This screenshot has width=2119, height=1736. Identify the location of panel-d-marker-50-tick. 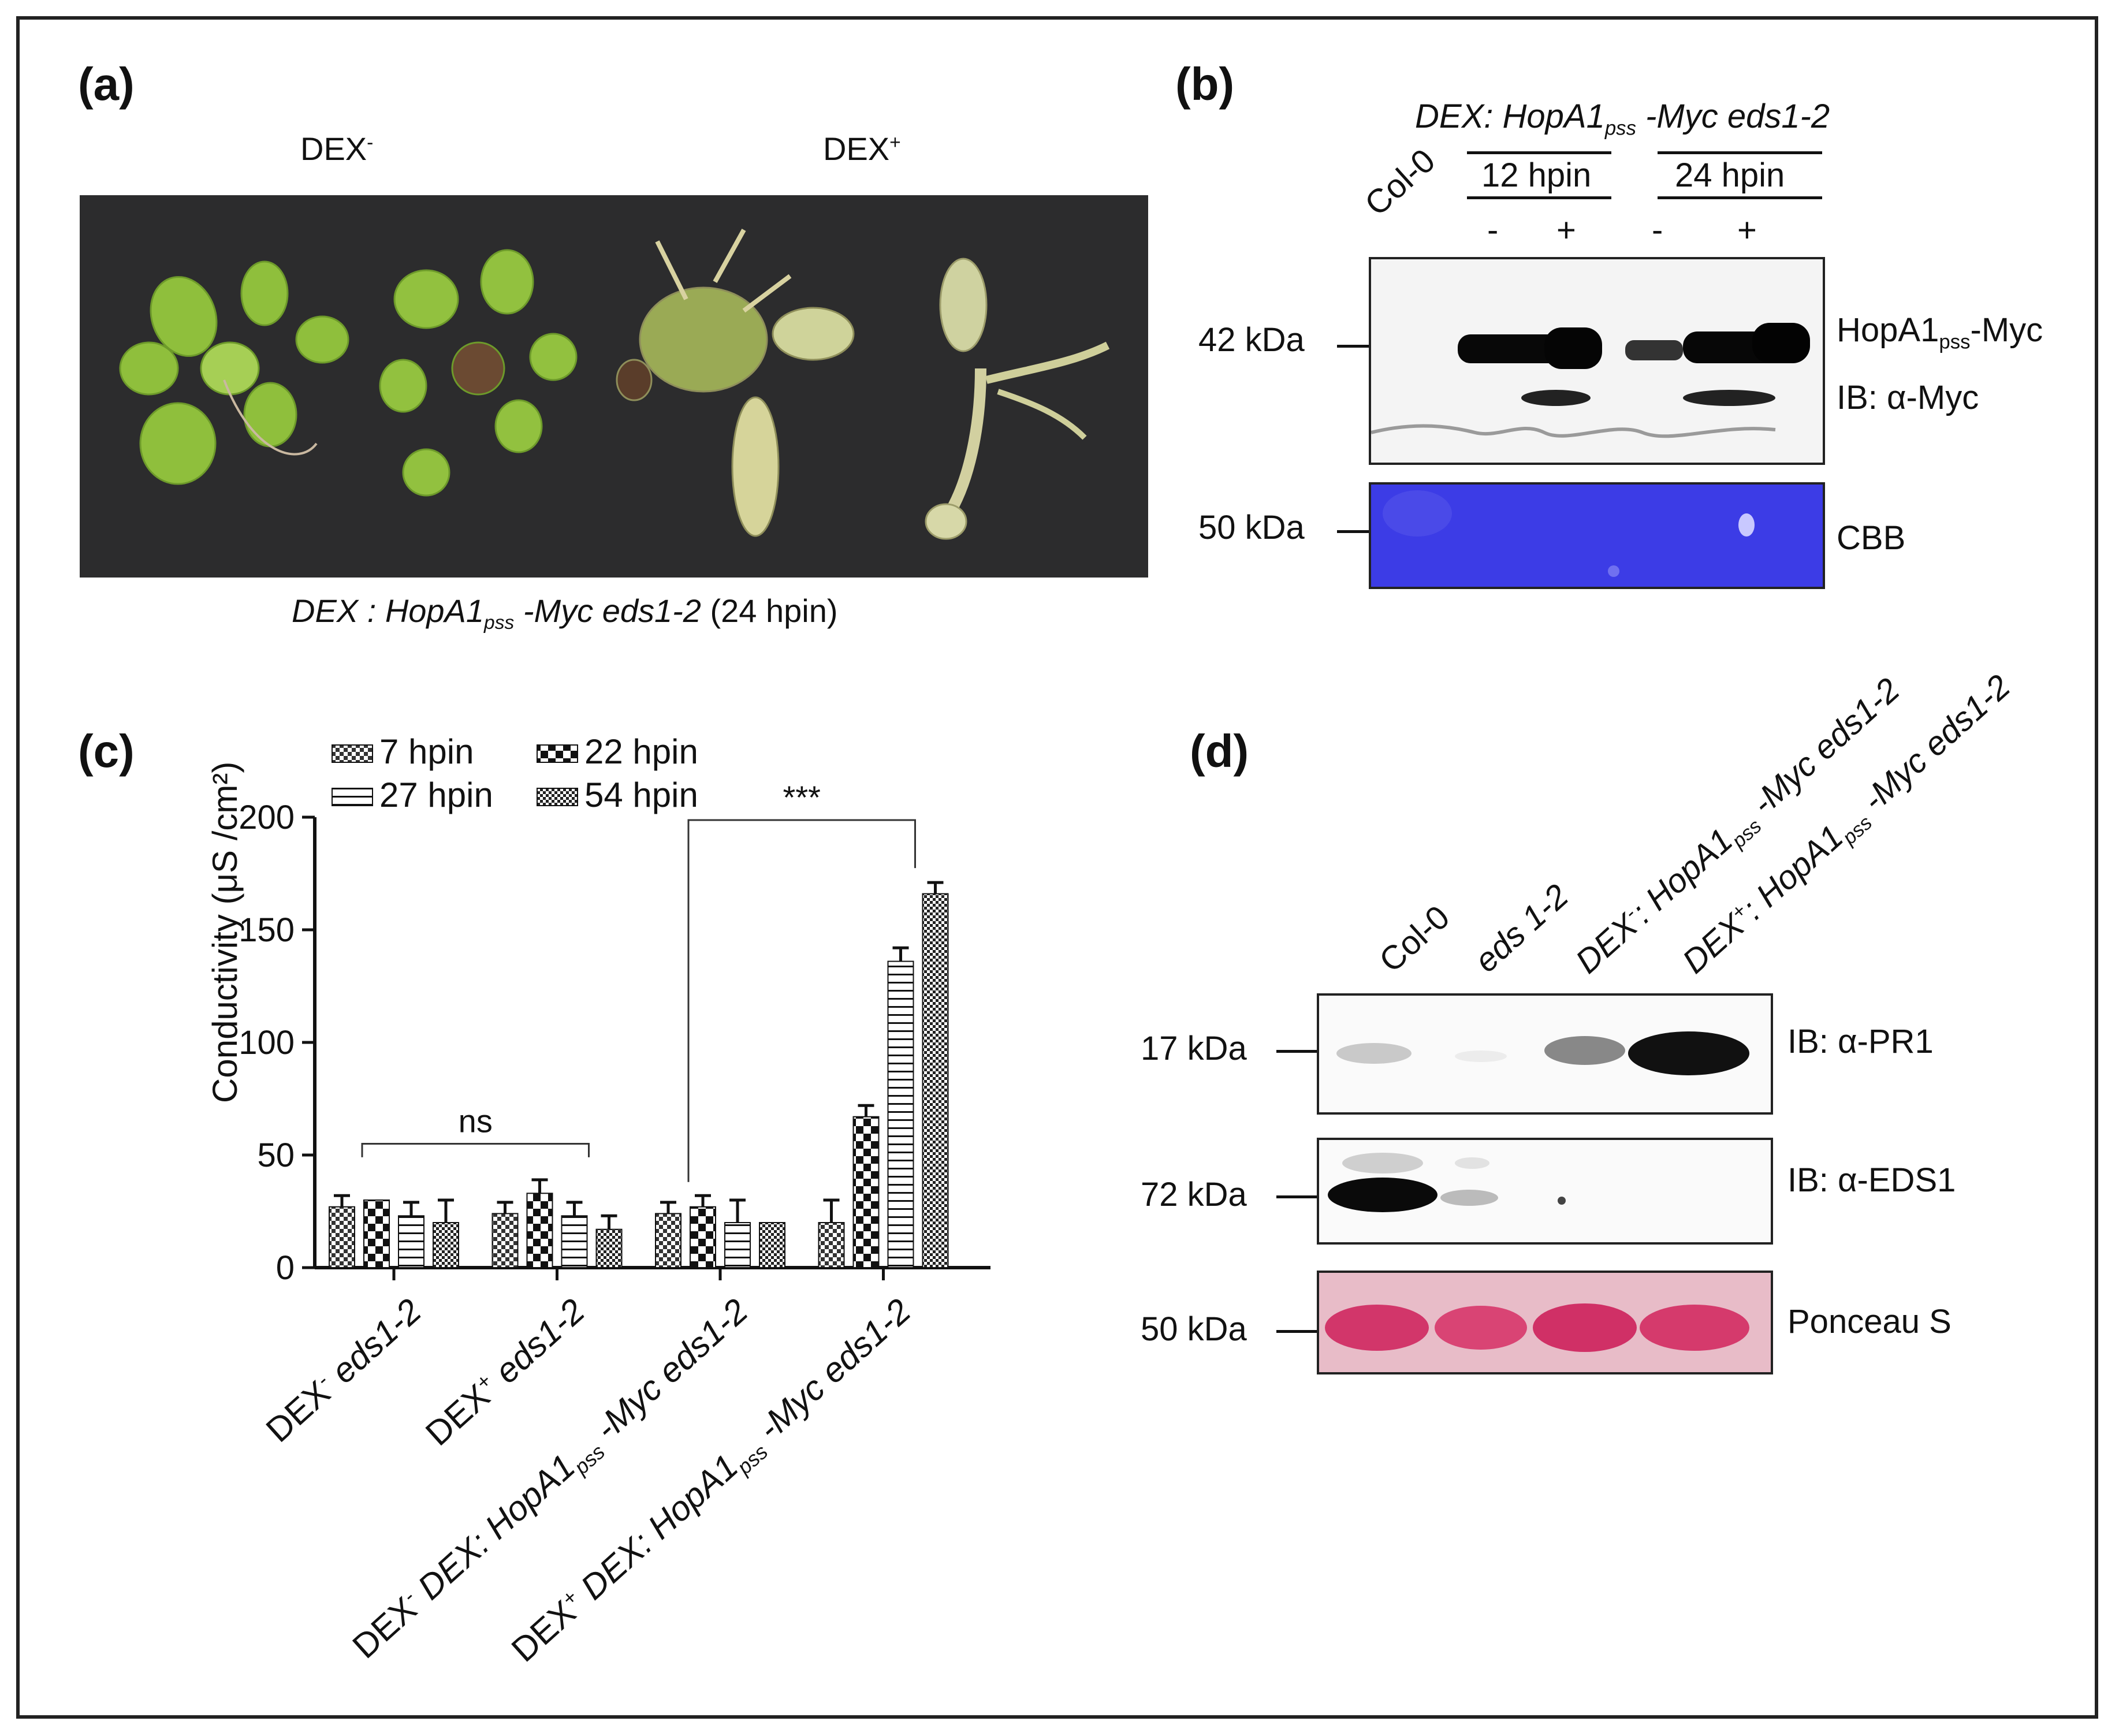
(1298, 1332).